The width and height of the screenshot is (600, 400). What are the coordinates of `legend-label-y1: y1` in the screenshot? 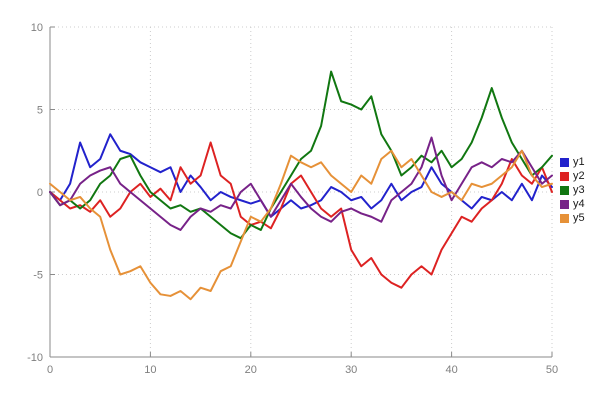 It's located at (579, 162).